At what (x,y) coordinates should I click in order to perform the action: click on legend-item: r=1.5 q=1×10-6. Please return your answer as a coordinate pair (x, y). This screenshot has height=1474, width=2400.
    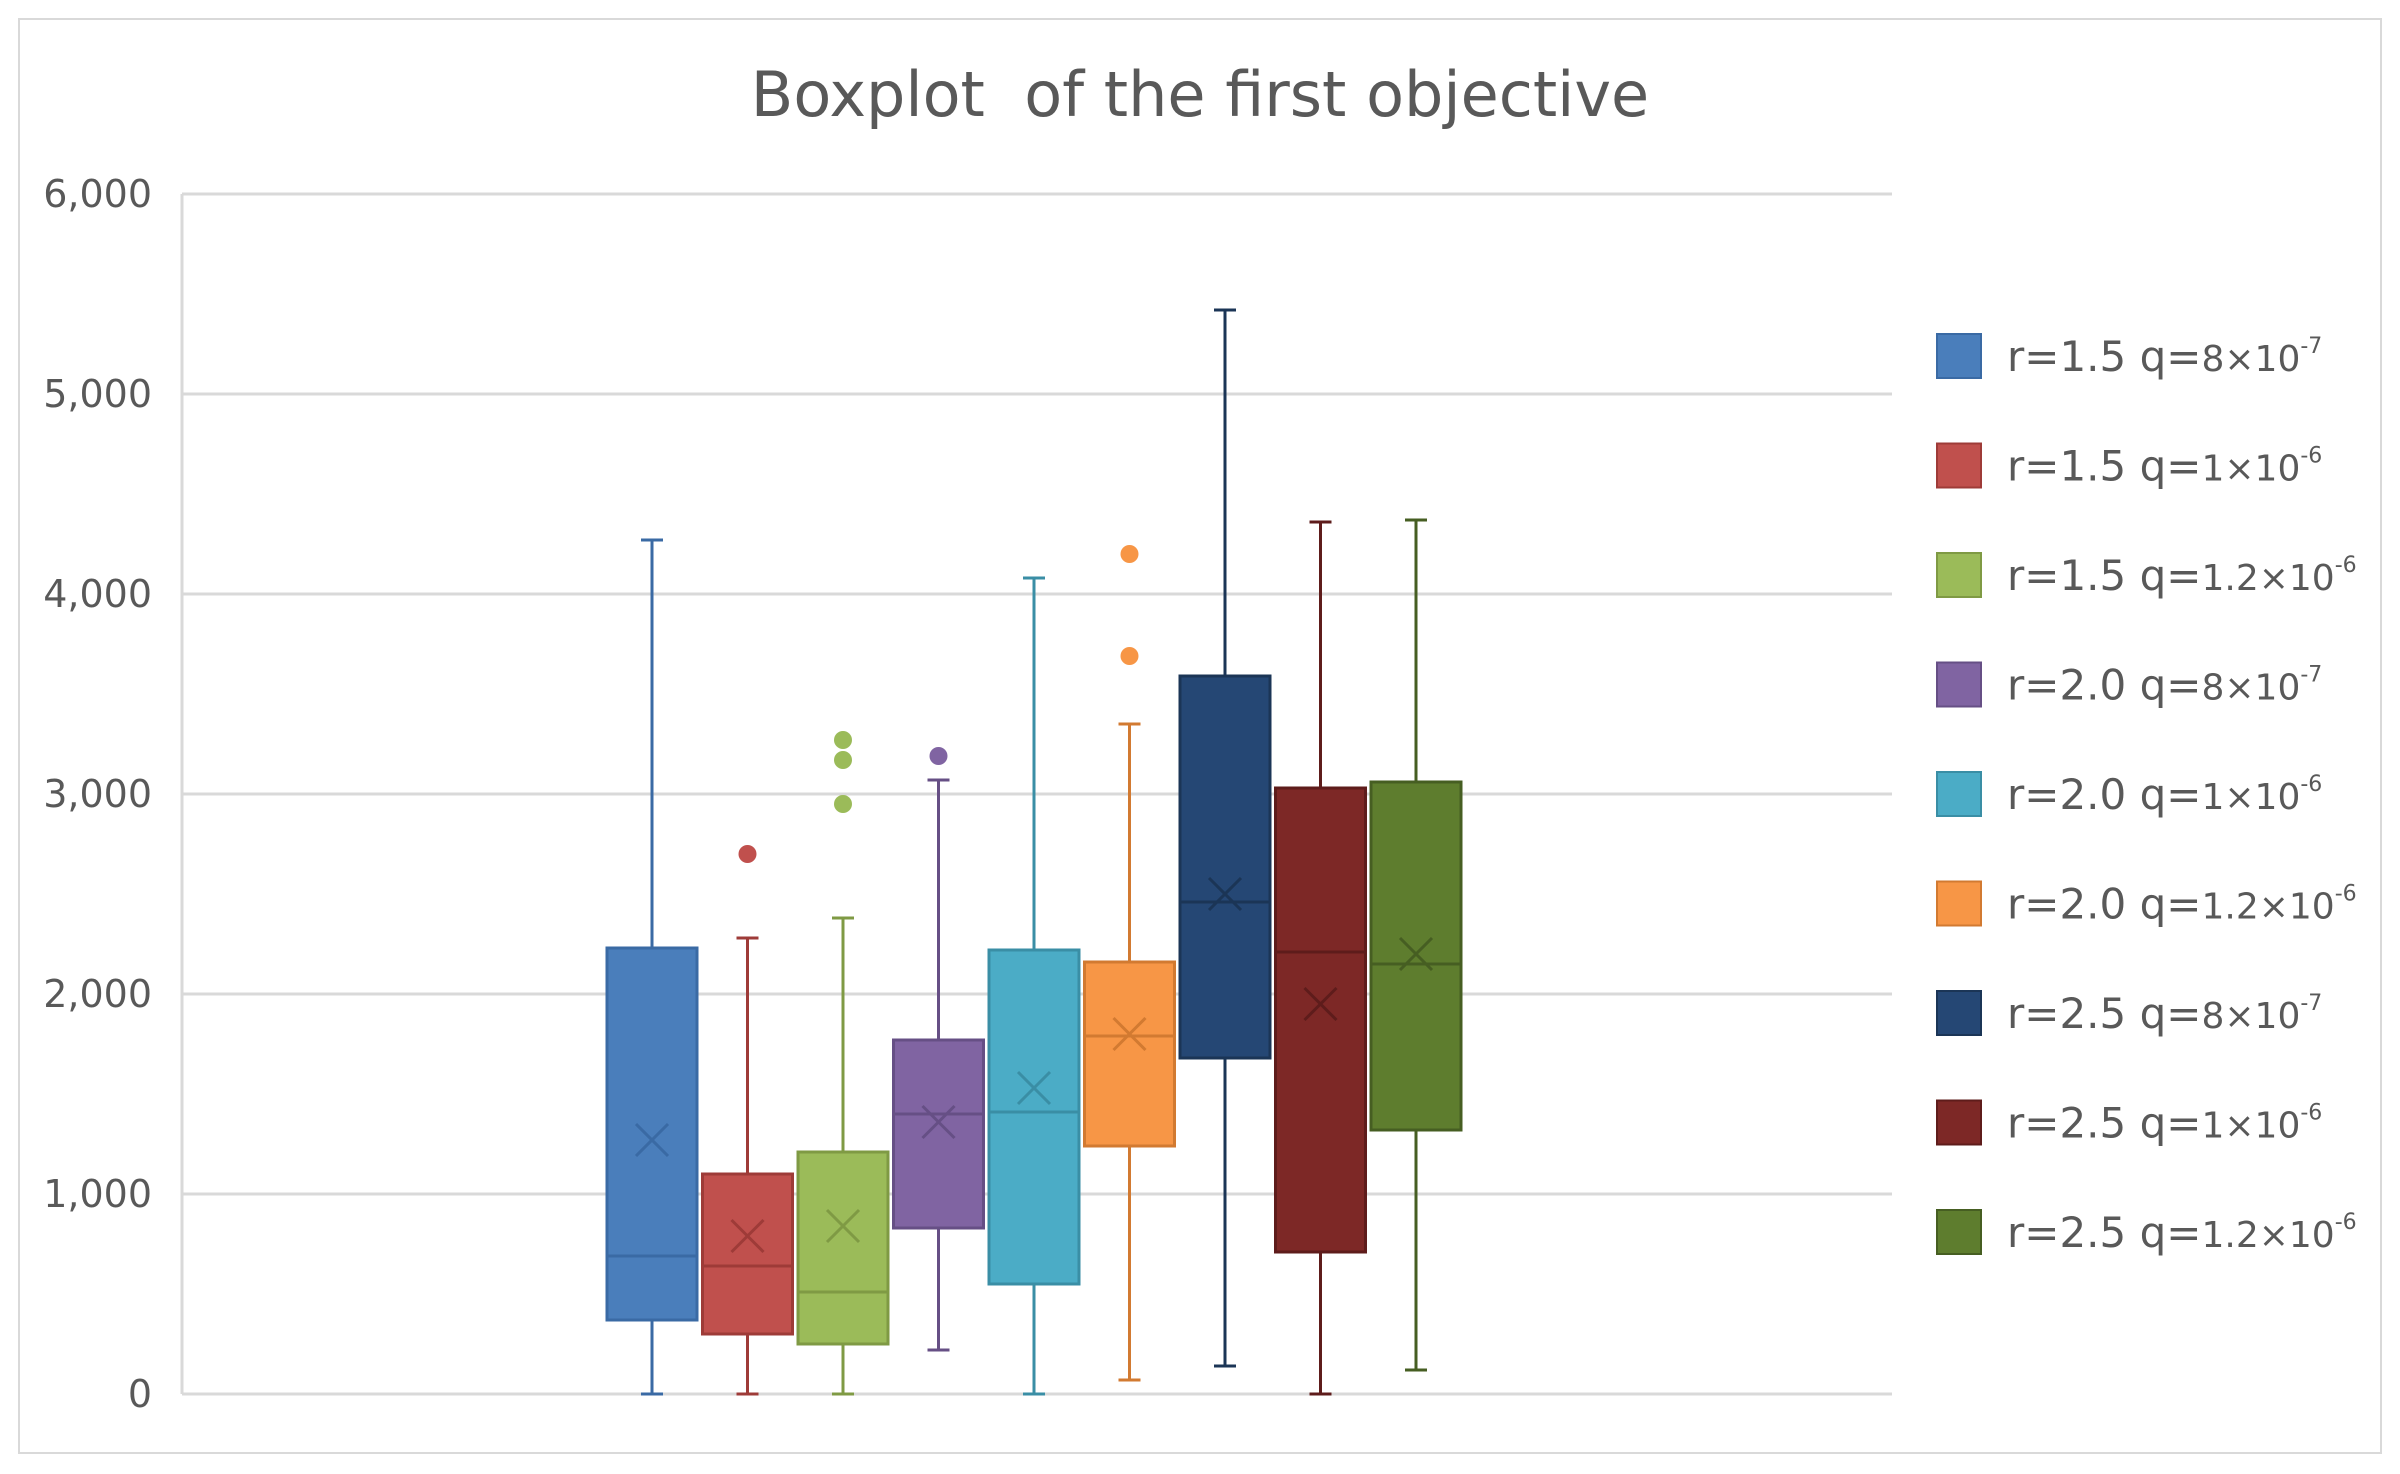
    Looking at the image, I should click on (2129, 466).